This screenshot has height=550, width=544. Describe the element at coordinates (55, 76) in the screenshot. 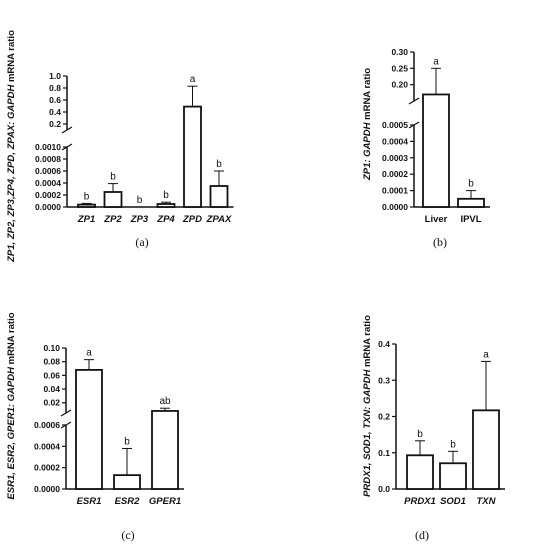

I see `y-tick-label: 1.0` at that location.